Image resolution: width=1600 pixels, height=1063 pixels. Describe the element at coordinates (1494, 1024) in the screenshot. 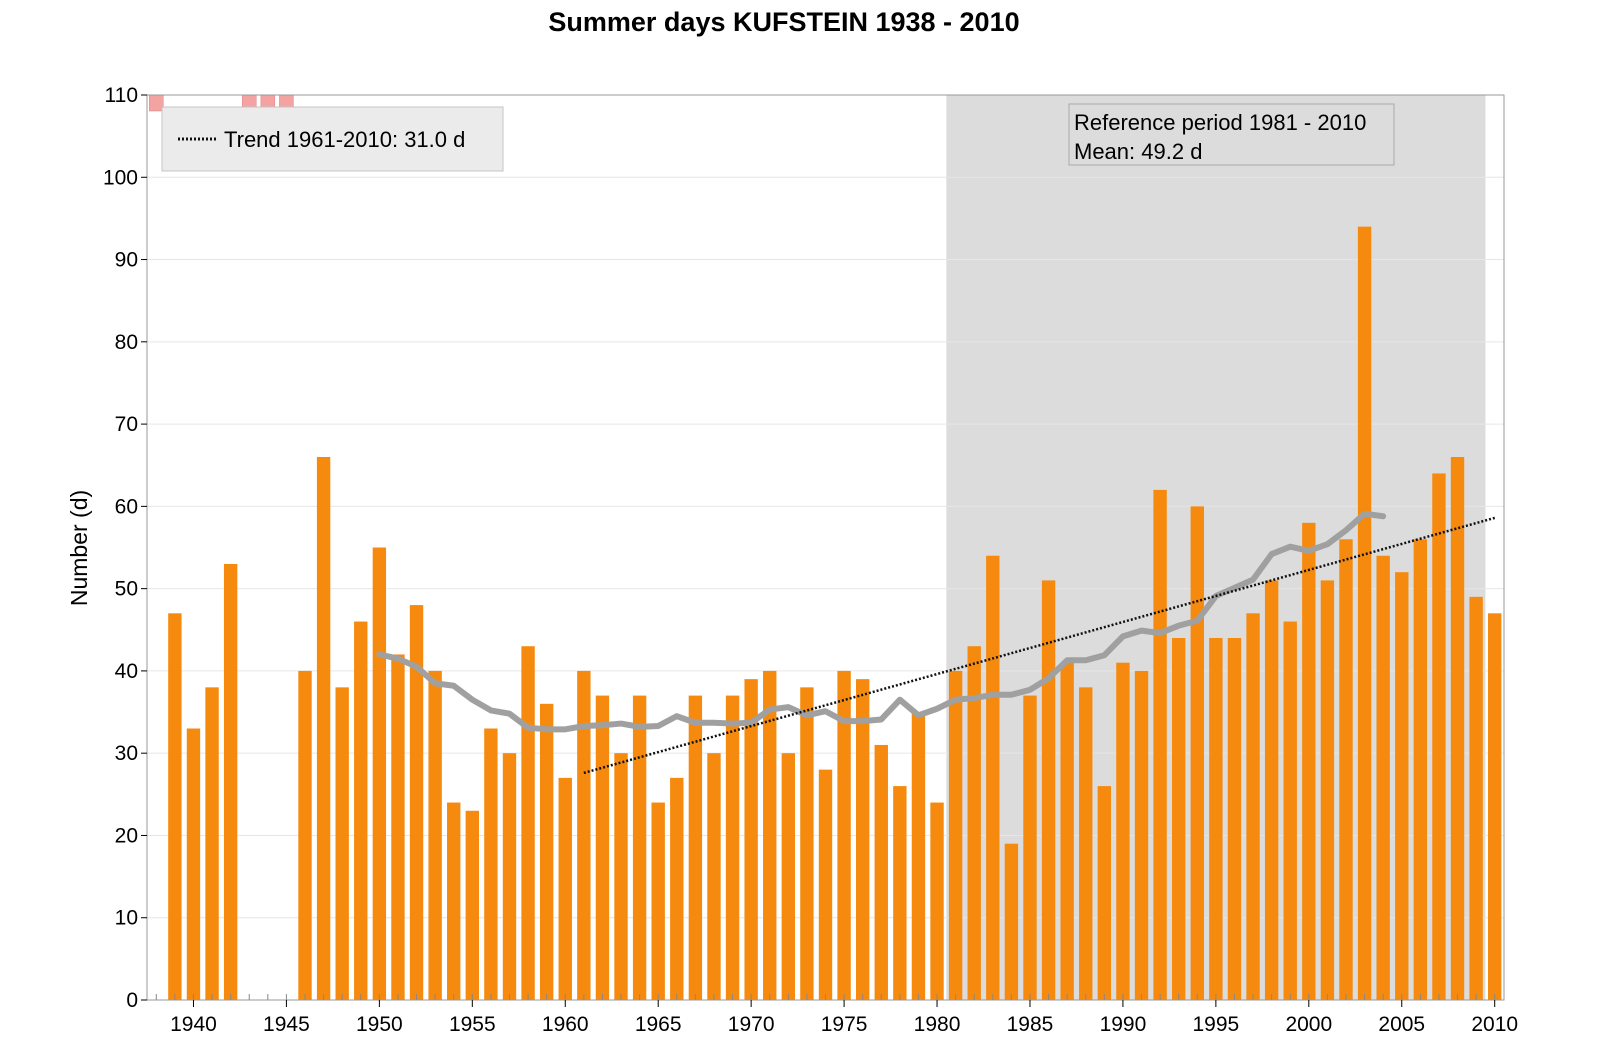

I see `x-tick-label: 2010` at that location.